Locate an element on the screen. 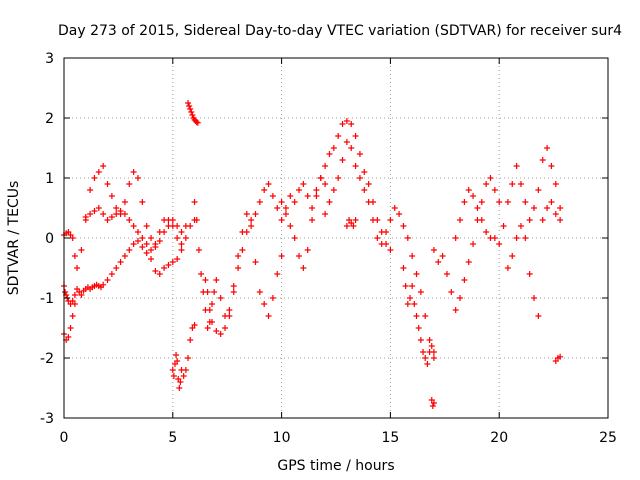 This screenshot has width=640, height=480. series-sur4-q is located at coordinates (534, 259).